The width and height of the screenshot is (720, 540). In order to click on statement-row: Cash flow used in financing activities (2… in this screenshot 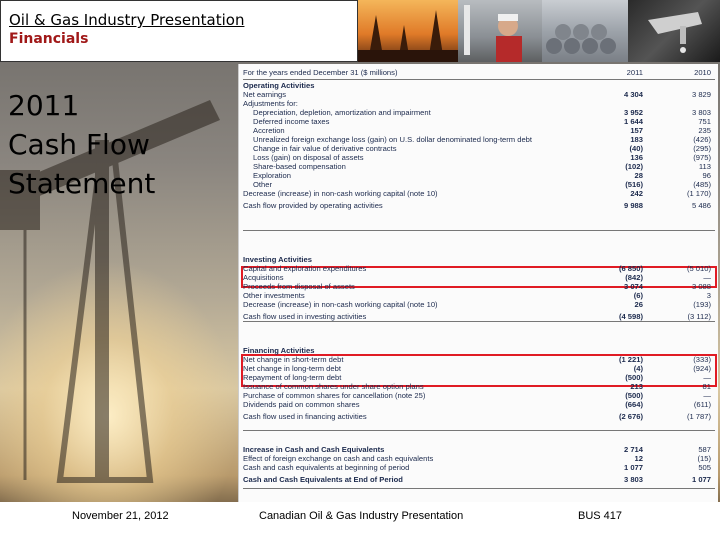, I will do `click(479, 416)`.